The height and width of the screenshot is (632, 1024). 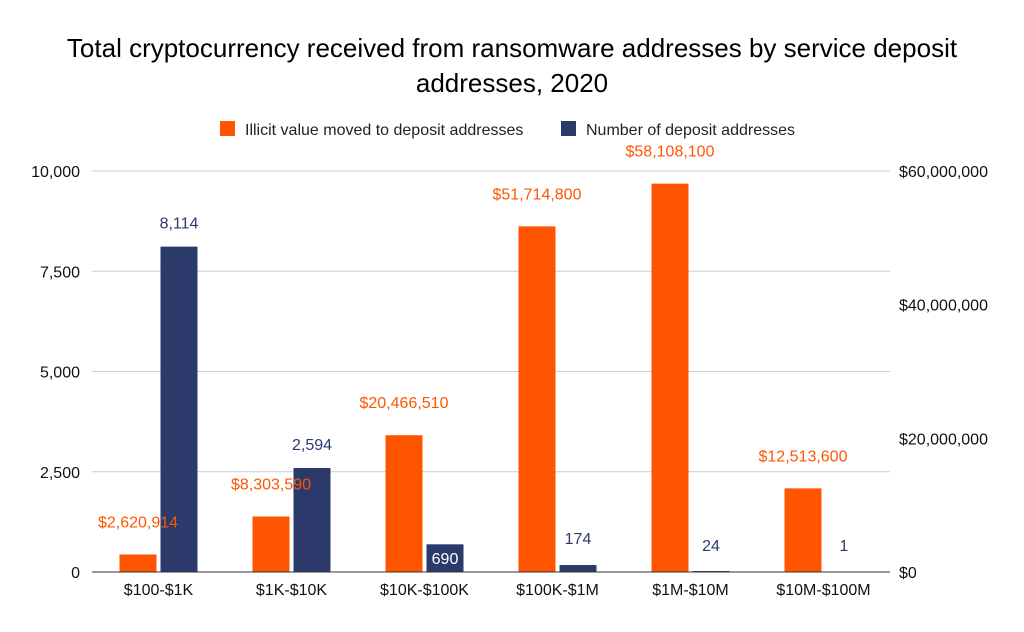 What do you see at coordinates (803, 456) in the screenshot?
I see `data-label-illicit-value: $12,513,600` at bounding box center [803, 456].